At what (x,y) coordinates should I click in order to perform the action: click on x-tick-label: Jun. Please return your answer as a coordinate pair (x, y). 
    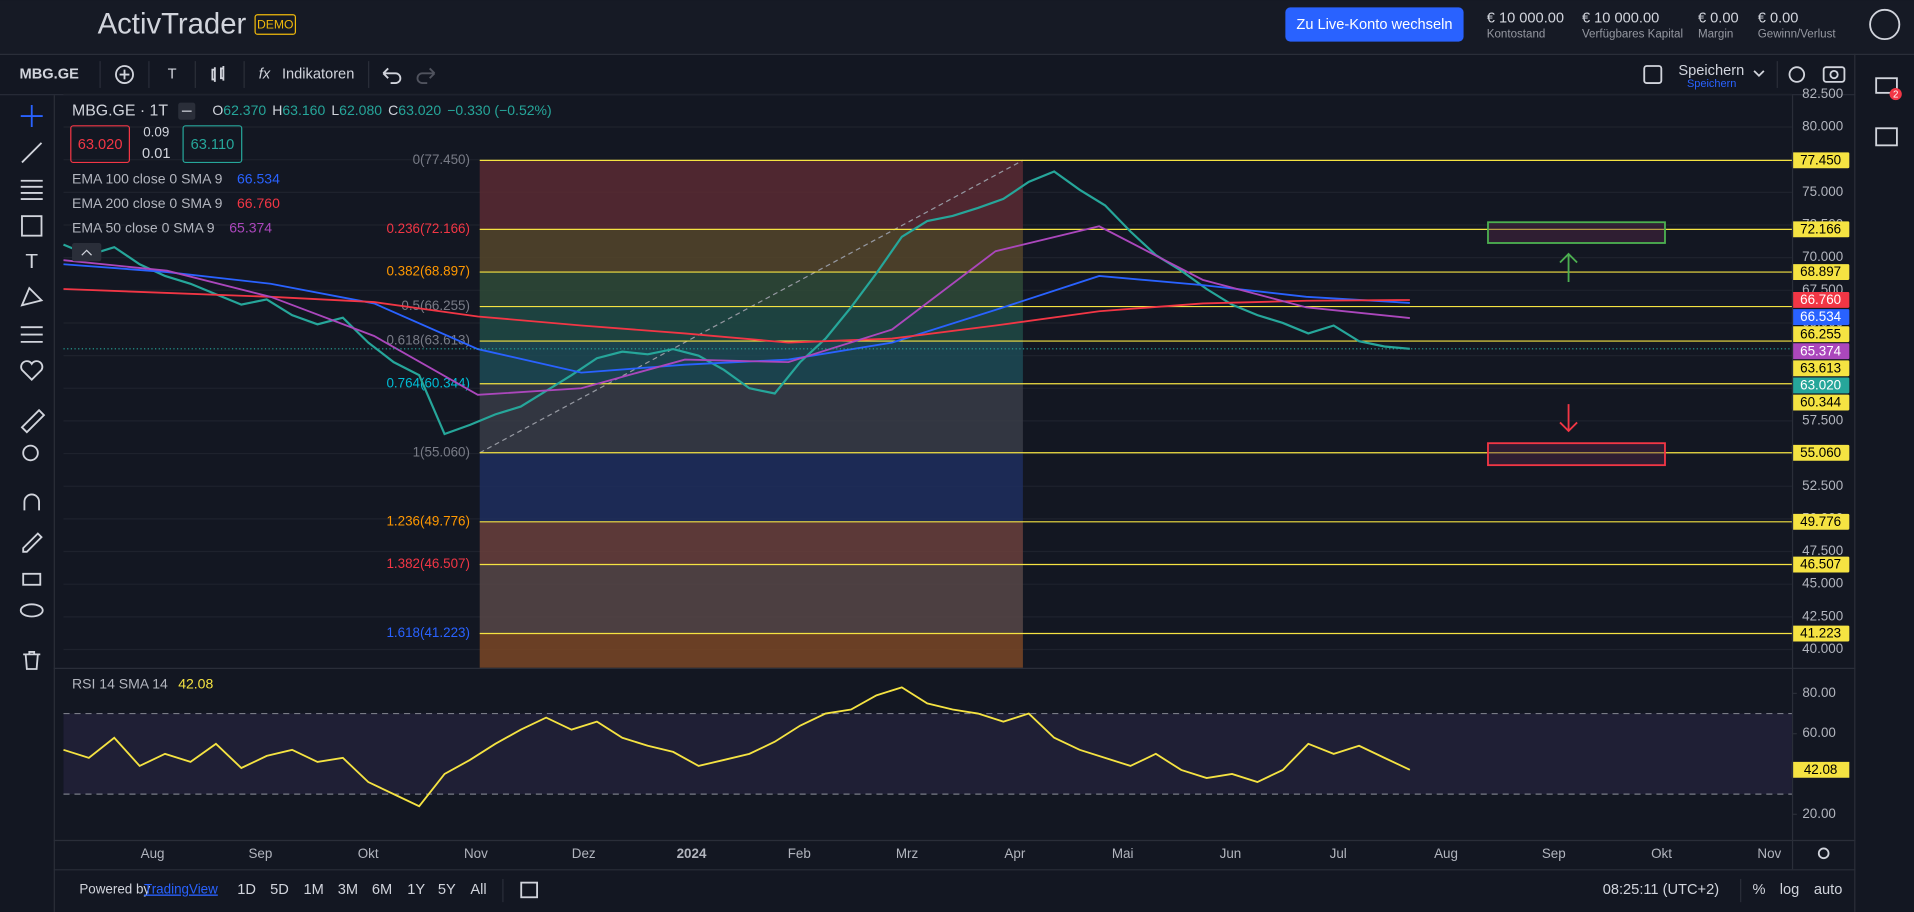
    Looking at the image, I should click on (1231, 853).